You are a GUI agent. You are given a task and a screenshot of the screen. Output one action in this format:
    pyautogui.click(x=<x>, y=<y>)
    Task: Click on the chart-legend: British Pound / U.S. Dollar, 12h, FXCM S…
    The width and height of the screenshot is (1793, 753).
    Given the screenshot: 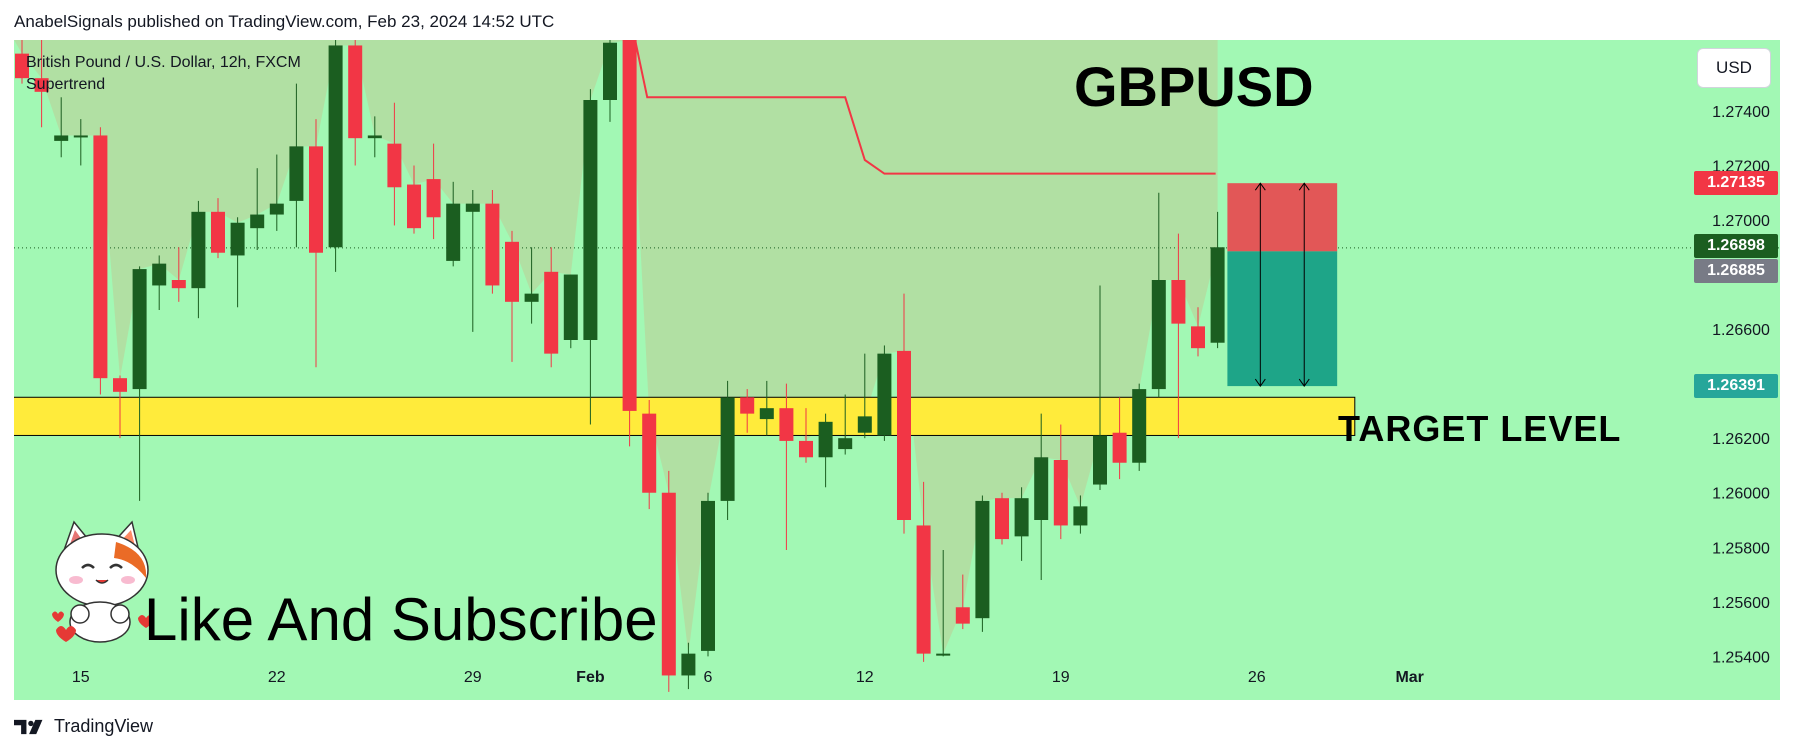 What is the action you would take?
    pyautogui.click(x=163, y=74)
    